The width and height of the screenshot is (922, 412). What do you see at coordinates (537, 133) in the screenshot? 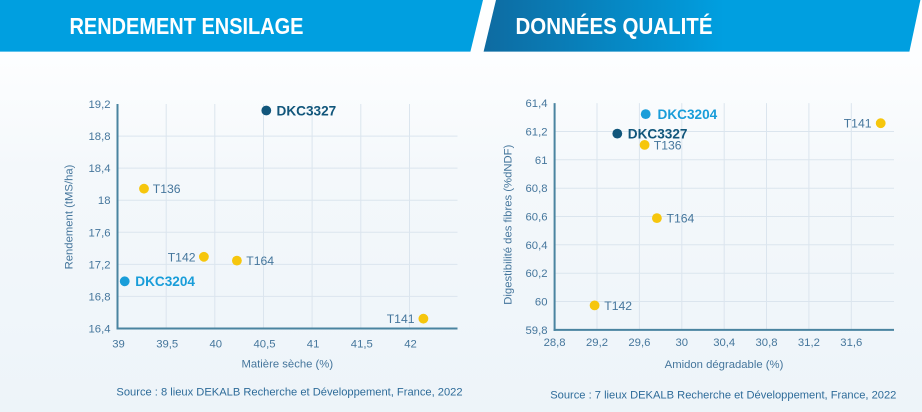
I see `svg-text: 61,2` at bounding box center [537, 133].